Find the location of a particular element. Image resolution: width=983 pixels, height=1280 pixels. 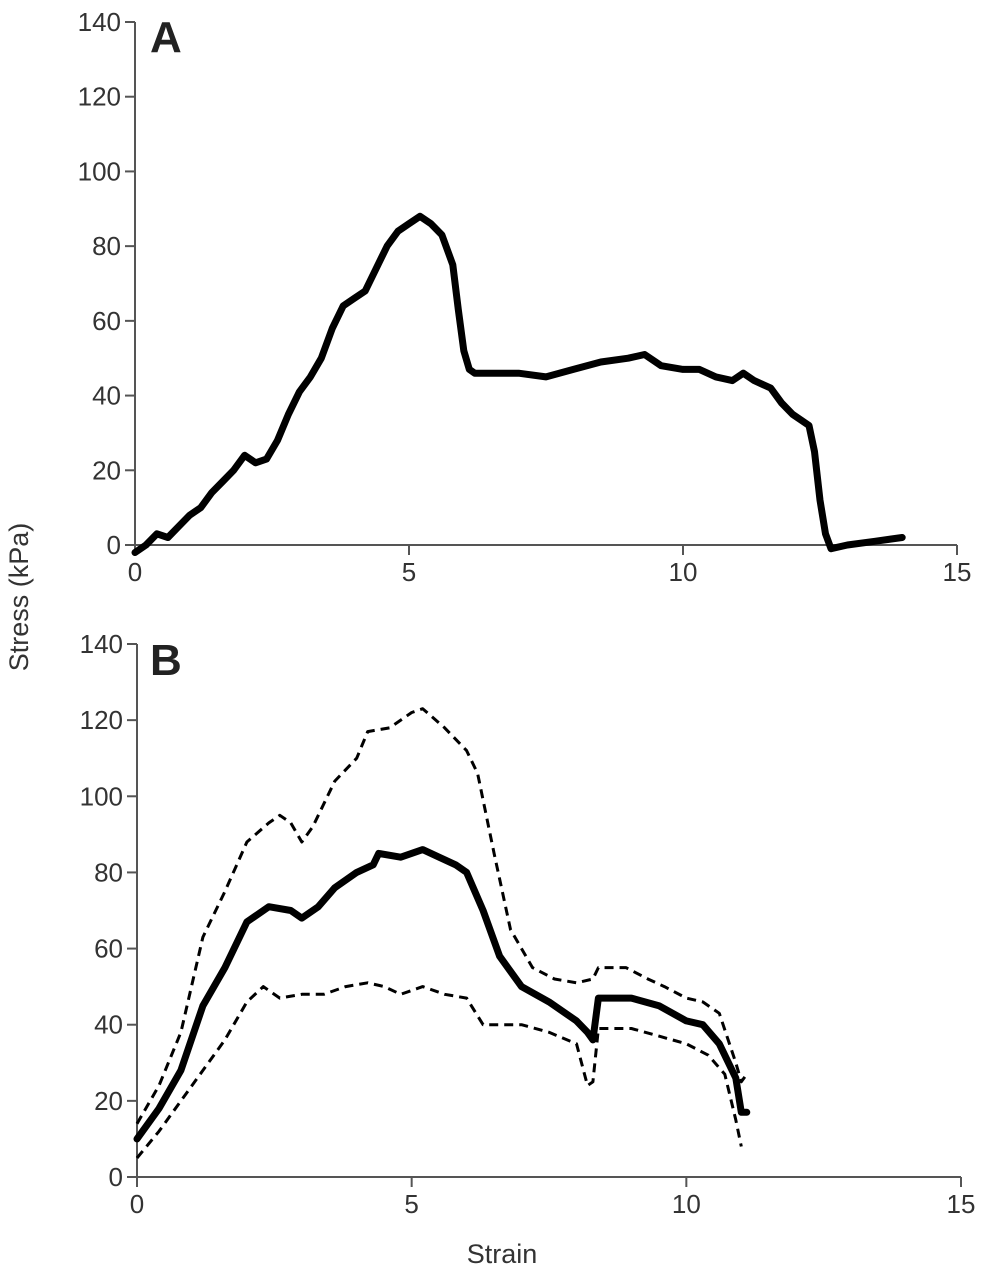

panel-a-letter: A is located at coordinates (166, 37).